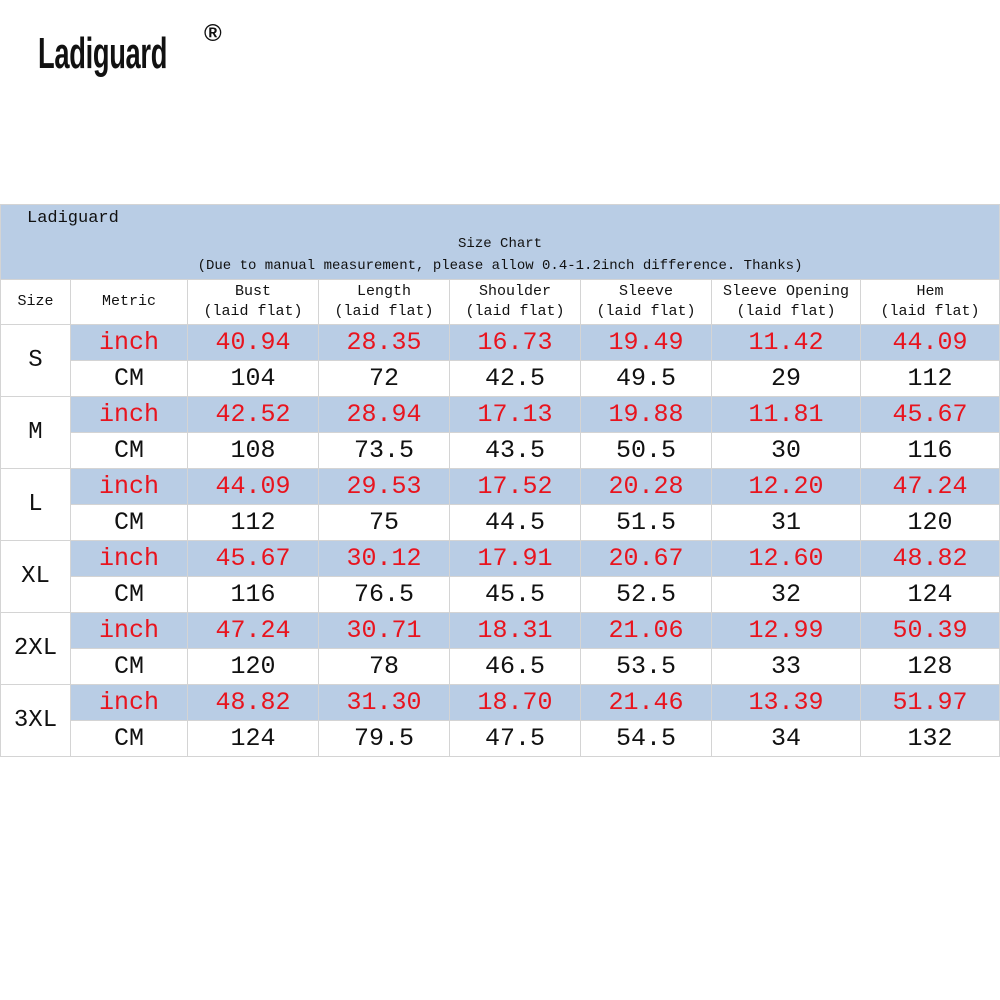 Image resolution: width=1000 pixels, height=1000 pixels. Describe the element at coordinates (384, 630) in the screenshot. I see `inch-value: 30.71` at that location.